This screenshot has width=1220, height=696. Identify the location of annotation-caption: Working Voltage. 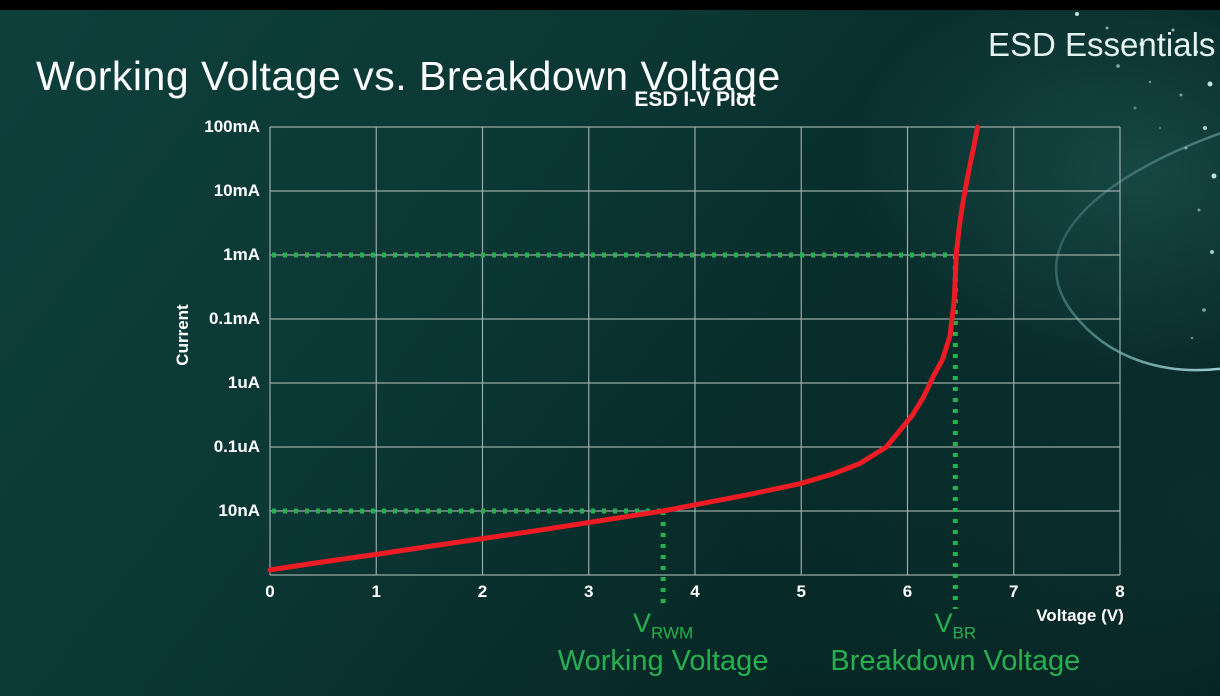
(663, 660).